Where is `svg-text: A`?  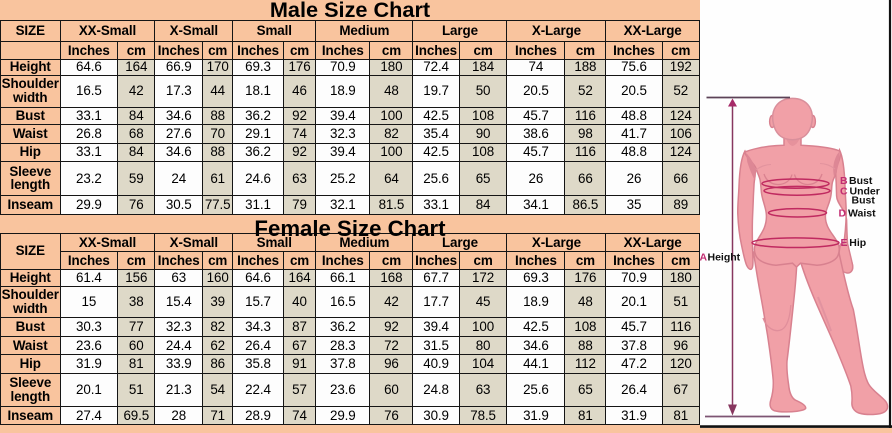 svg-text: A is located at coordinates (704, 258).